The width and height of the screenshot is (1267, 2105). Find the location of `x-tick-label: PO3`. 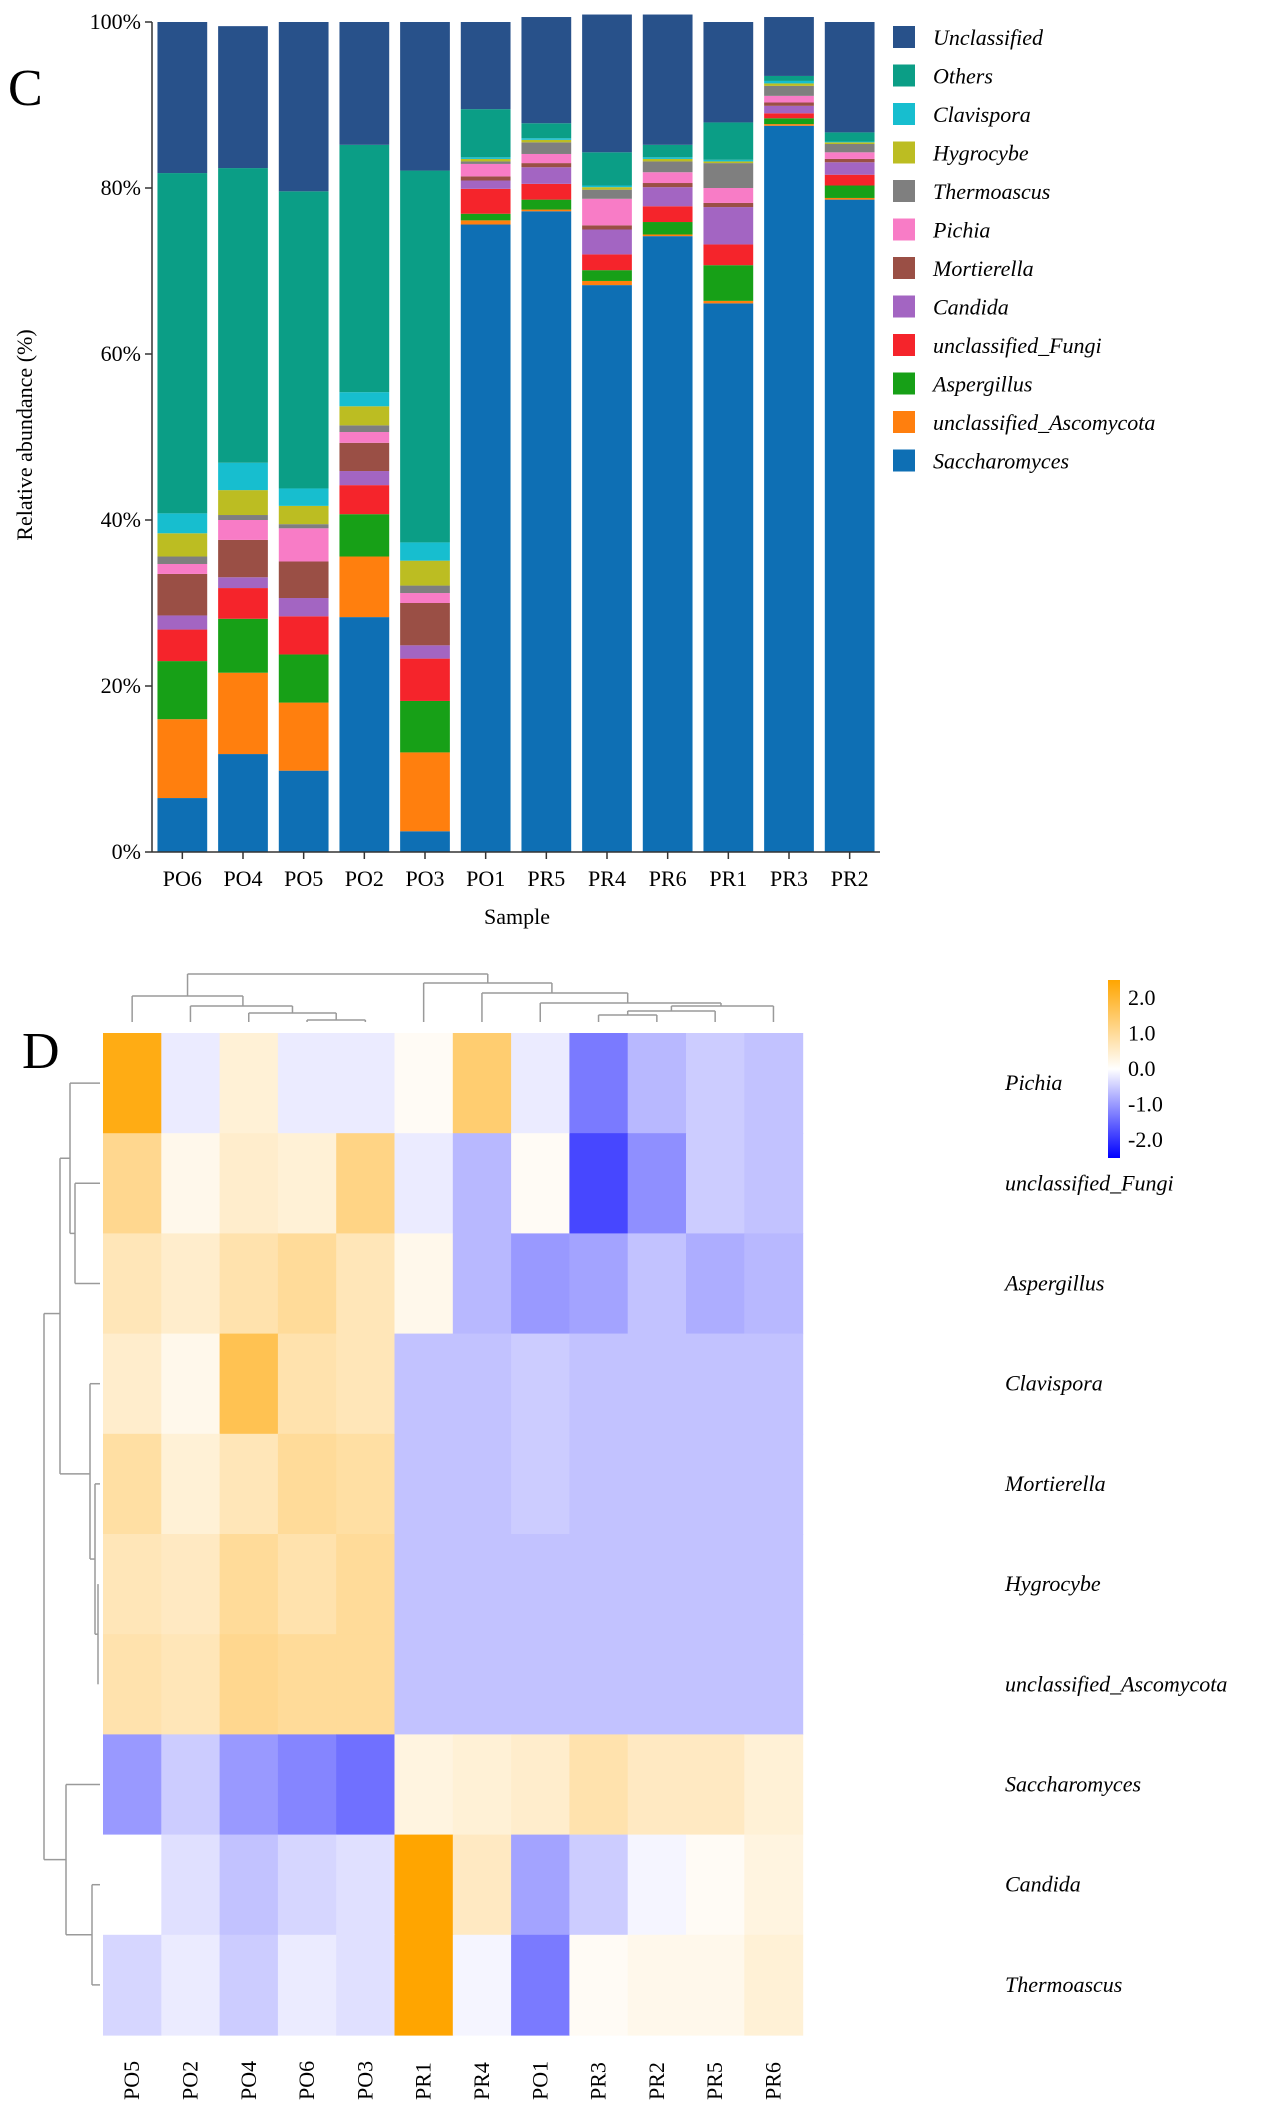

x-tick-label: PO3 is located at coordinates (424, 878).